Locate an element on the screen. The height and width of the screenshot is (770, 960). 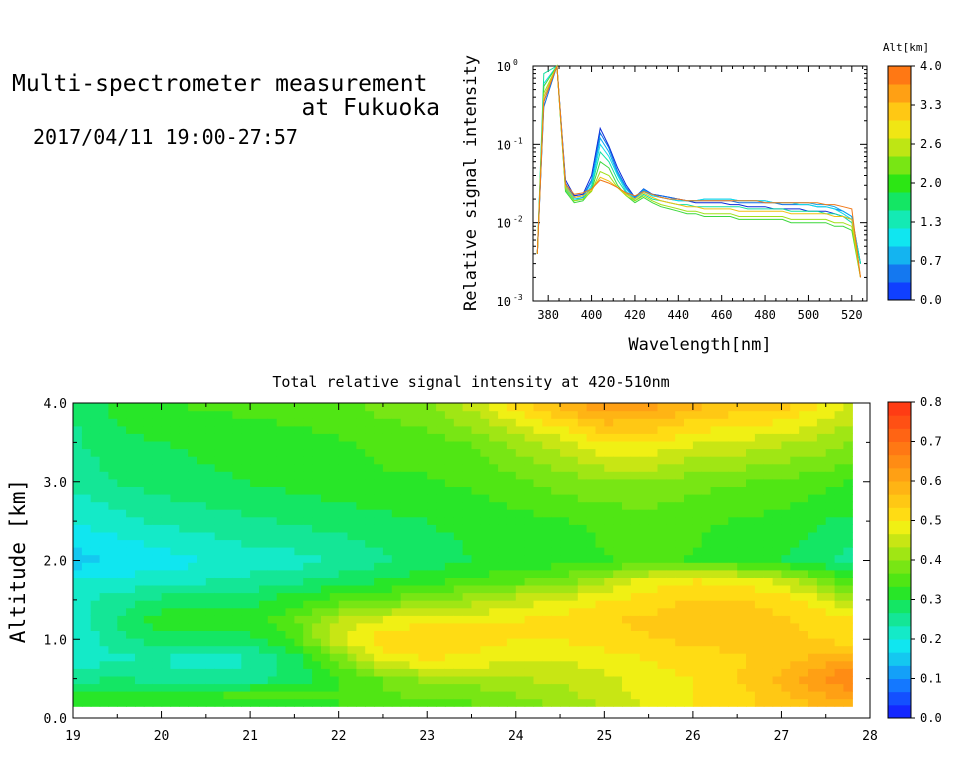
colorbar-tick-label: 0.8 is located at coordinates (931, 402).